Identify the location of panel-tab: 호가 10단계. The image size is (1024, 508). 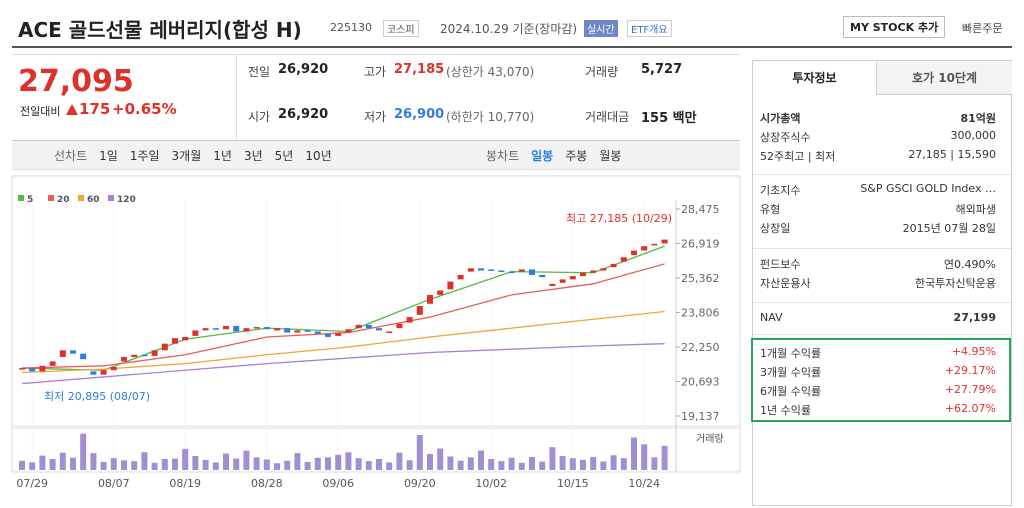
(944, 78).